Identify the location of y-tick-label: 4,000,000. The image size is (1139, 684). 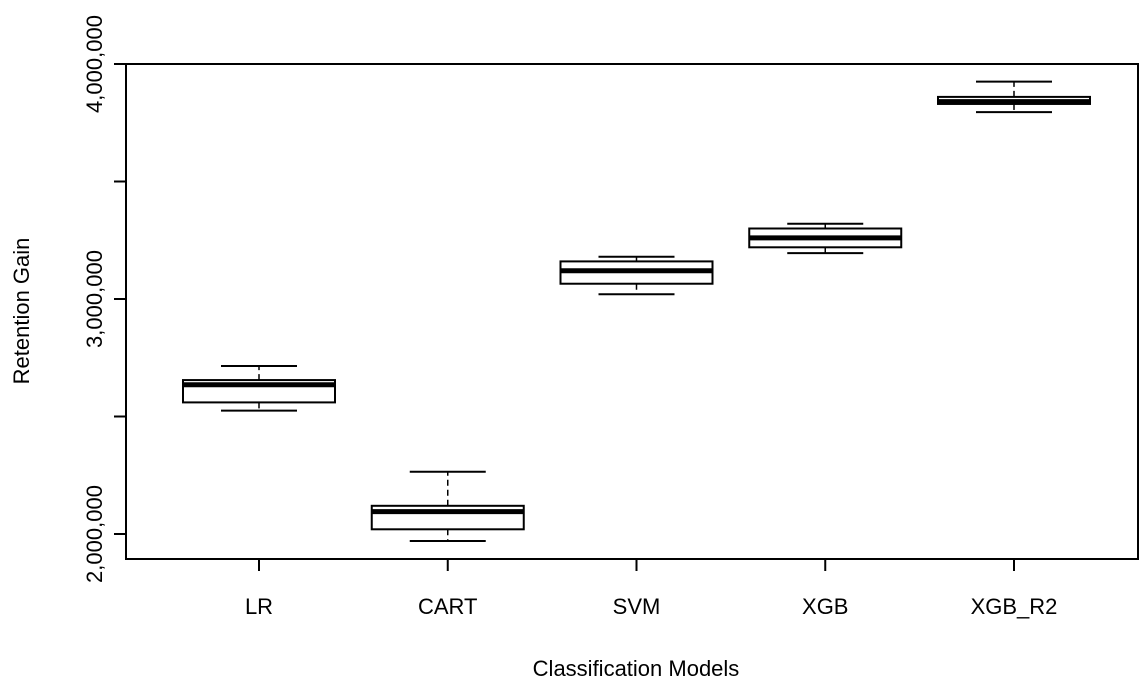
(94, 64).